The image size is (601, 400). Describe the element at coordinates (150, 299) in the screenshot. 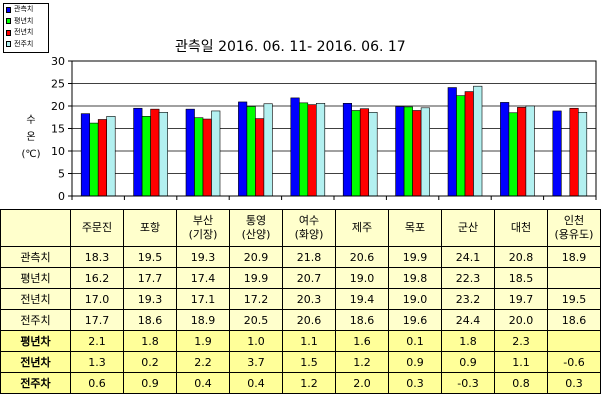

I see `table-cell: 19.3` at that location.